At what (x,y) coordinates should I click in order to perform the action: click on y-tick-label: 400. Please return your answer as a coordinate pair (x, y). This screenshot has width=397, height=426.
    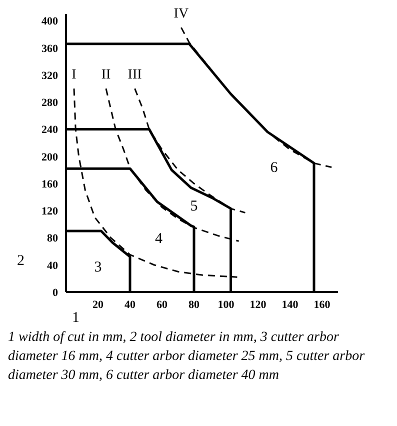
    Looking at the image, I should click on (50, 22).